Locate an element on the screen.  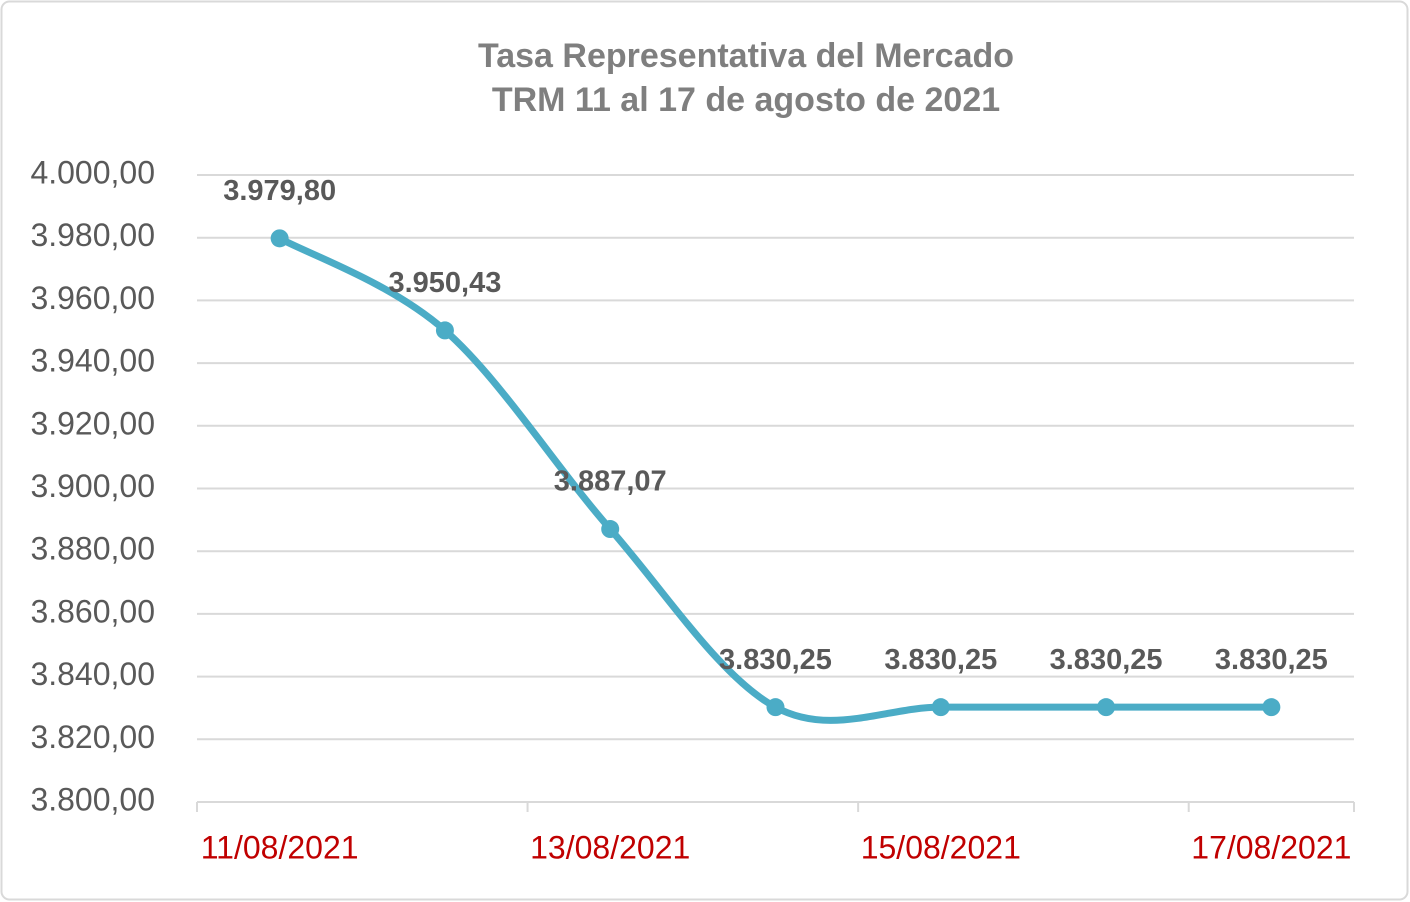
data-label: 3.887,07 is located at coordinates (610, 482).